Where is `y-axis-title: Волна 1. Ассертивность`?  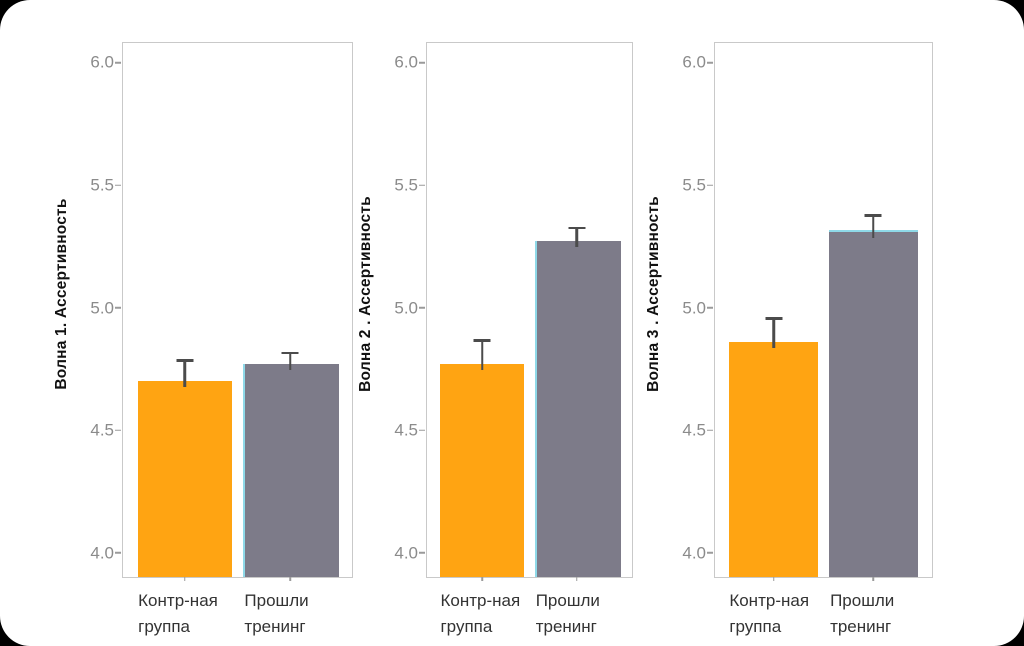
y-axis-title: Волна 1. Ассертивность is located at coordinates (61, 294).